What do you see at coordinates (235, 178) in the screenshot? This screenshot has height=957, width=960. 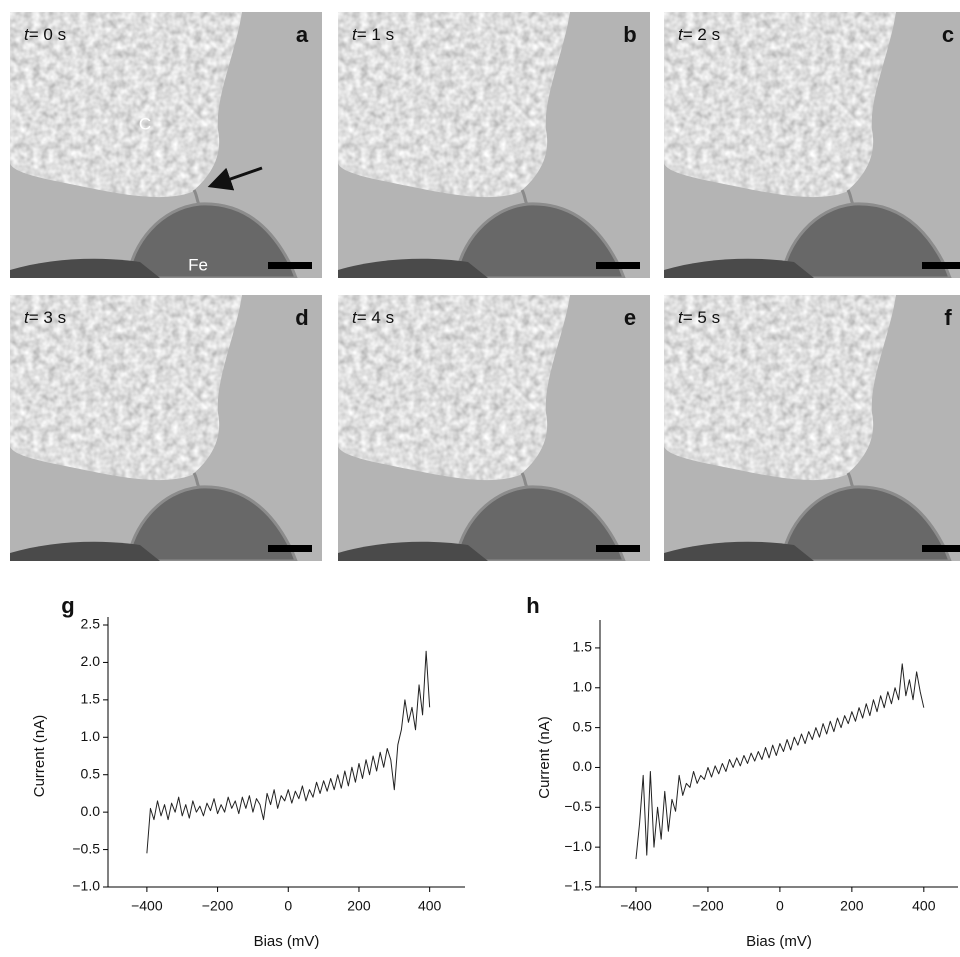 I see `arrow` at bounding box center [235, 178].